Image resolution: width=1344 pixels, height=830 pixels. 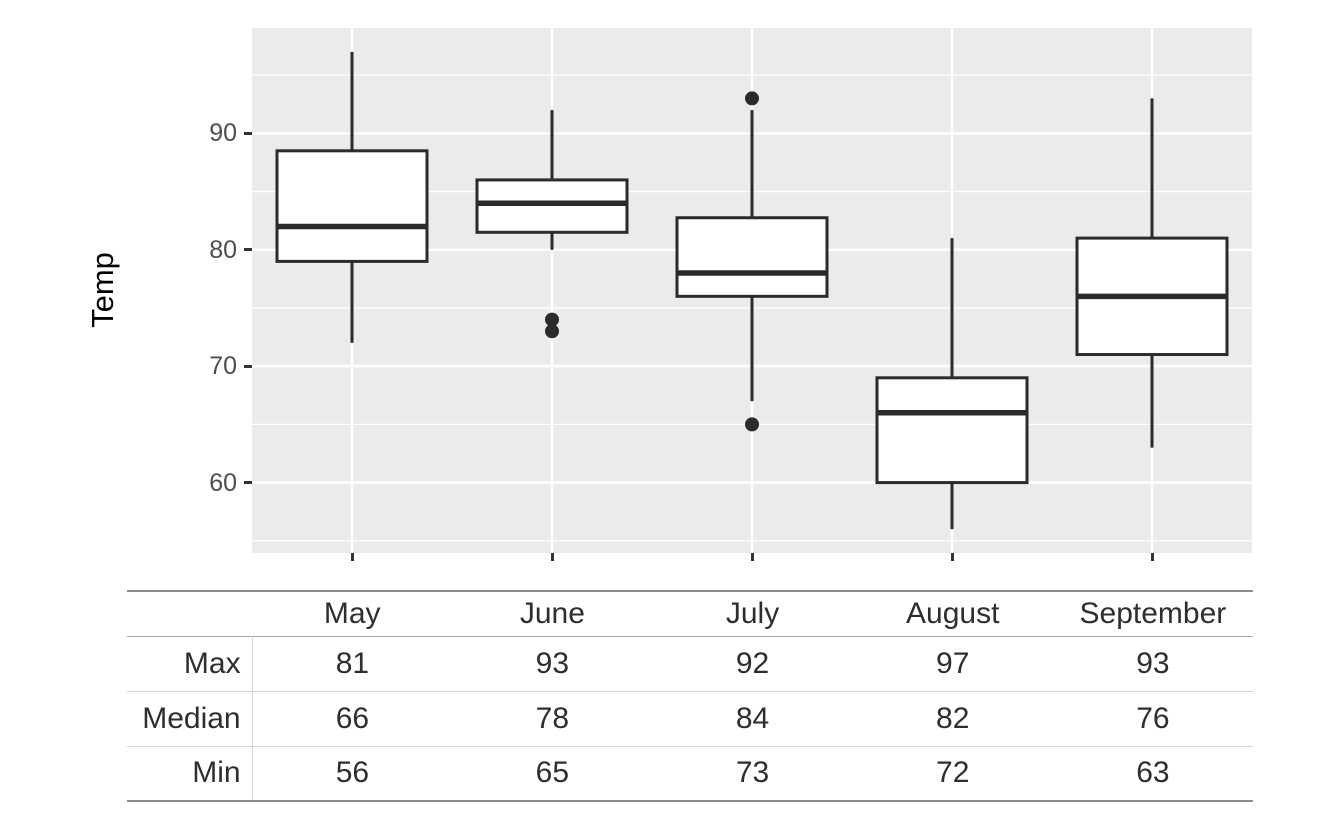 What do you see at coordinates (752, 557) in the screenshot?
I see `x-tick-mark-july` at bounding box center [752, 557].